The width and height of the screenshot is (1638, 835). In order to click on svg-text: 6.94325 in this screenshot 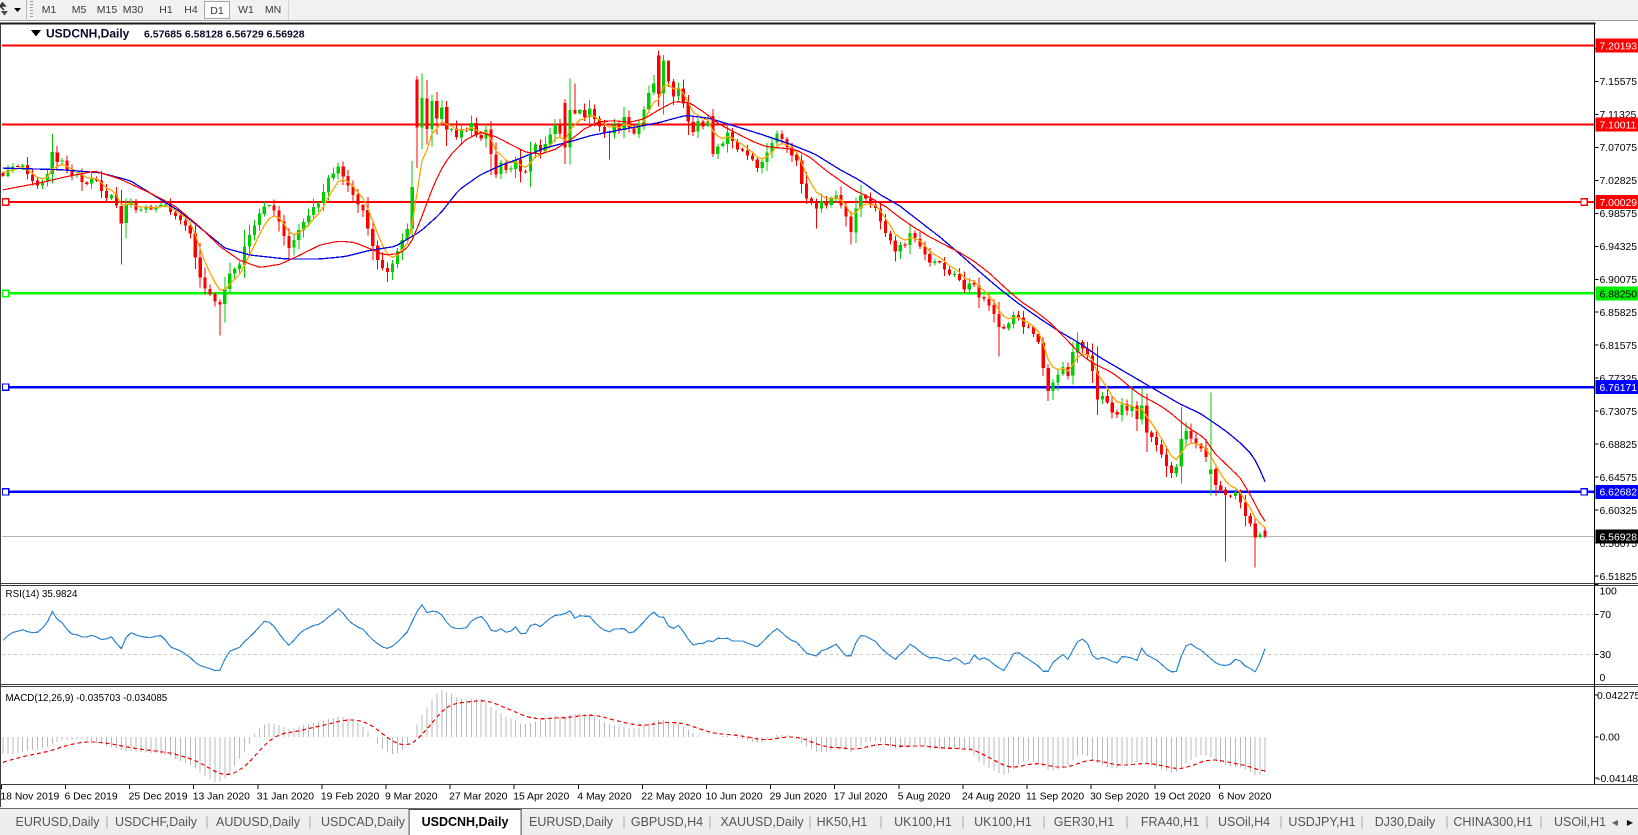, I will do `click(1619, 247)`.